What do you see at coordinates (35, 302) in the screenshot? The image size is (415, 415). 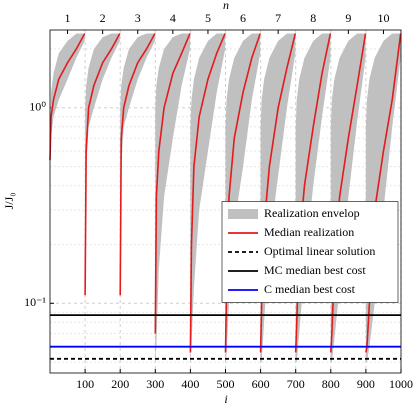 I see `y-tick-label: 10⁻¹` at bounding box center [35, 302].